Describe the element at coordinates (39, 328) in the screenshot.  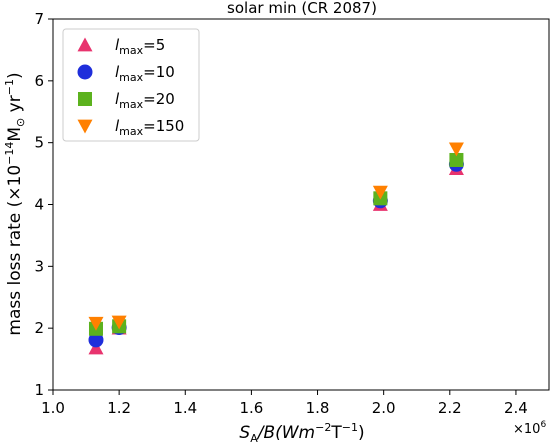
I see `y-tick-label: 2` at that location.